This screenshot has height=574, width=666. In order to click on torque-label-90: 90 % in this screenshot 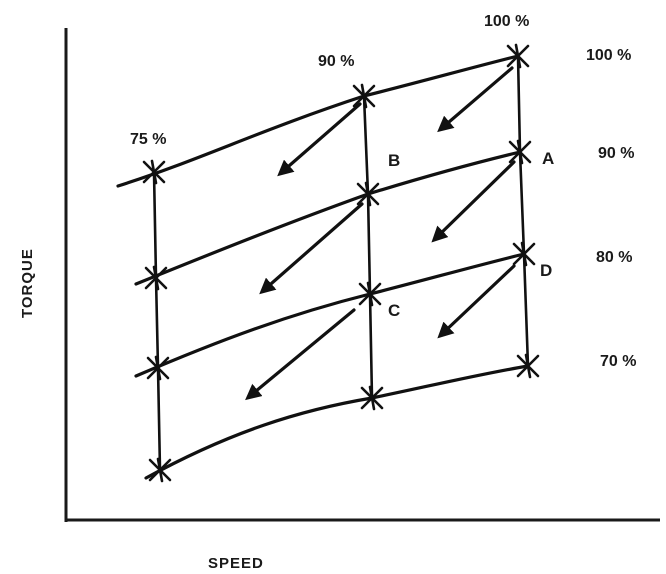, I will do `click(616, 153)`.